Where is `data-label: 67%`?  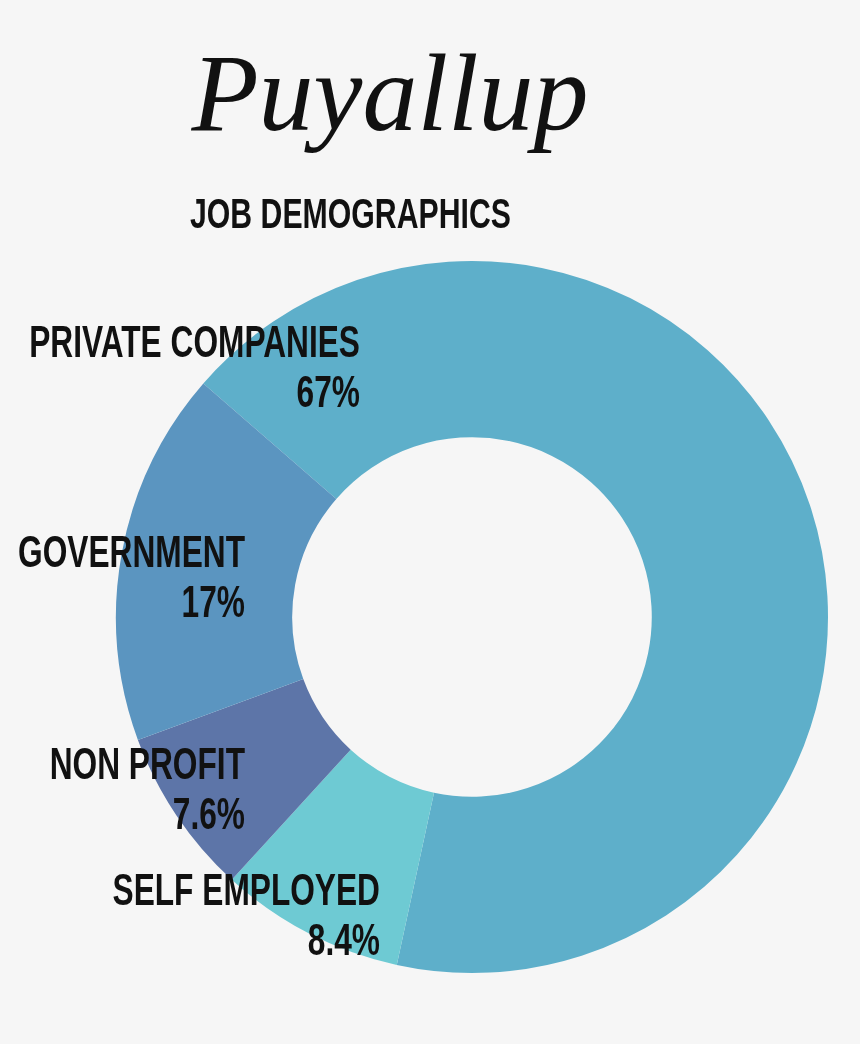 data-label: 67% is located at coordinates (328, 391).